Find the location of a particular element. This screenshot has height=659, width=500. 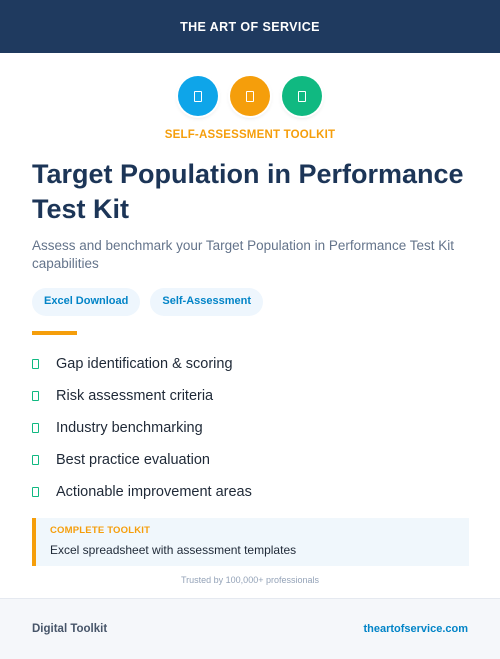

icon-row is located at coordinates (250, 96).